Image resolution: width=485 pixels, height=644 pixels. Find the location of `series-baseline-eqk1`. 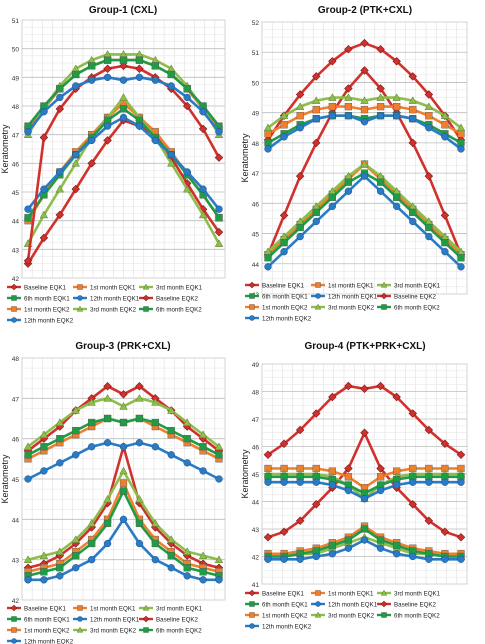

series-baseline-eqk1 is located at coordinates (364, 485).